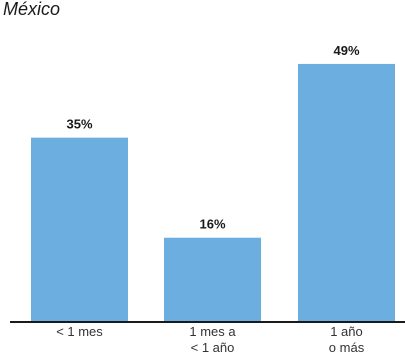 Image resolution: width=405 pixels, height=362 pixels. What do you see at coordinates (346, 50) in the screenshot?
I see `data-label-3: 49%` at bounding box center [346, 50].